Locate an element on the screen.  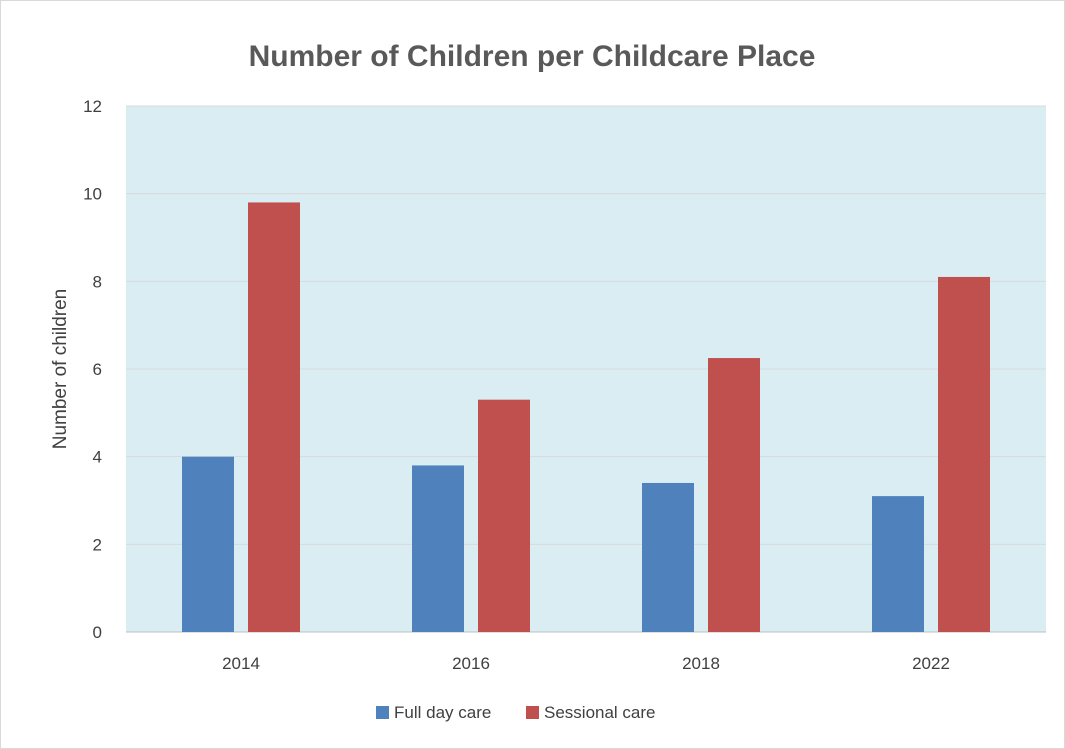
y-tick-label: 0 is located at coordinates (97, 632).